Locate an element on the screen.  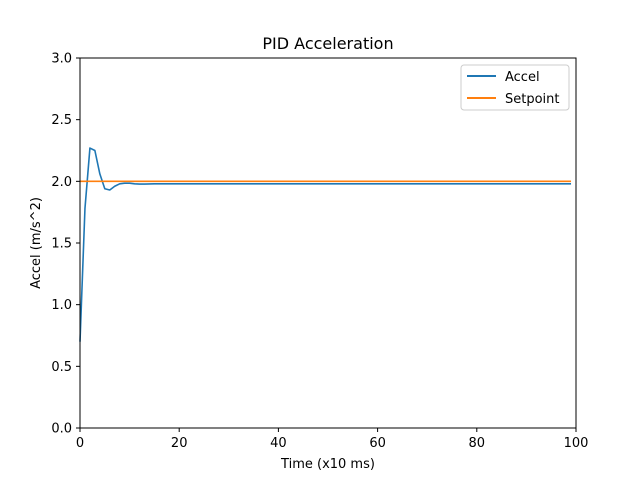
x-axis-title: Time (x10 ms) is located at coordinates (327, 464).